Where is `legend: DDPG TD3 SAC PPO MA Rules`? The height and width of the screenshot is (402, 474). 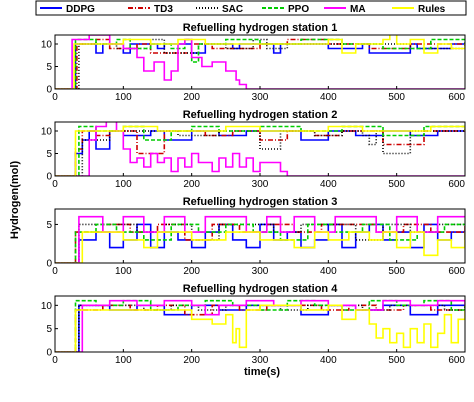
legend: DDPG TD3 SAC PPO MA Rules is located at coordinates (251, 8).